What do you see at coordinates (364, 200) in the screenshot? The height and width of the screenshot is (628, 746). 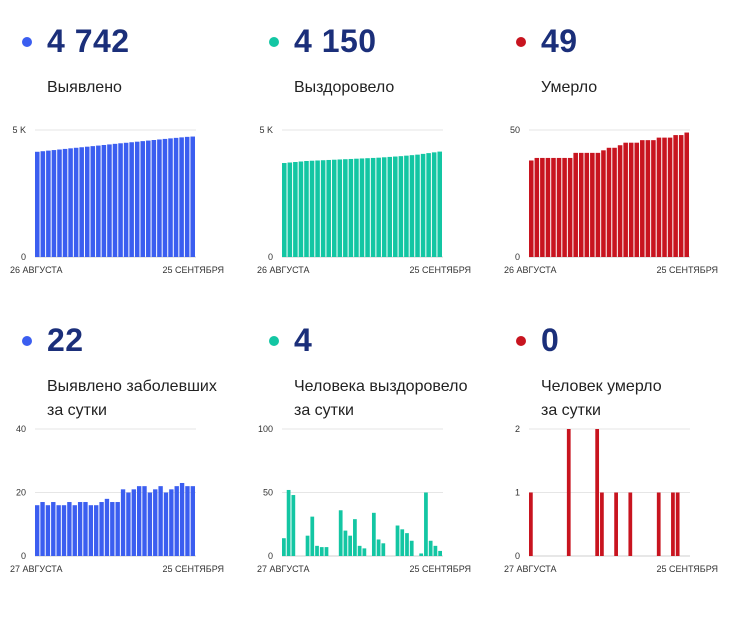 I see `recovered-total-chart: 0 5 K 26 АВГУСТА 25 СЕНТЯБРЯ` at bounding box center [364, 200].